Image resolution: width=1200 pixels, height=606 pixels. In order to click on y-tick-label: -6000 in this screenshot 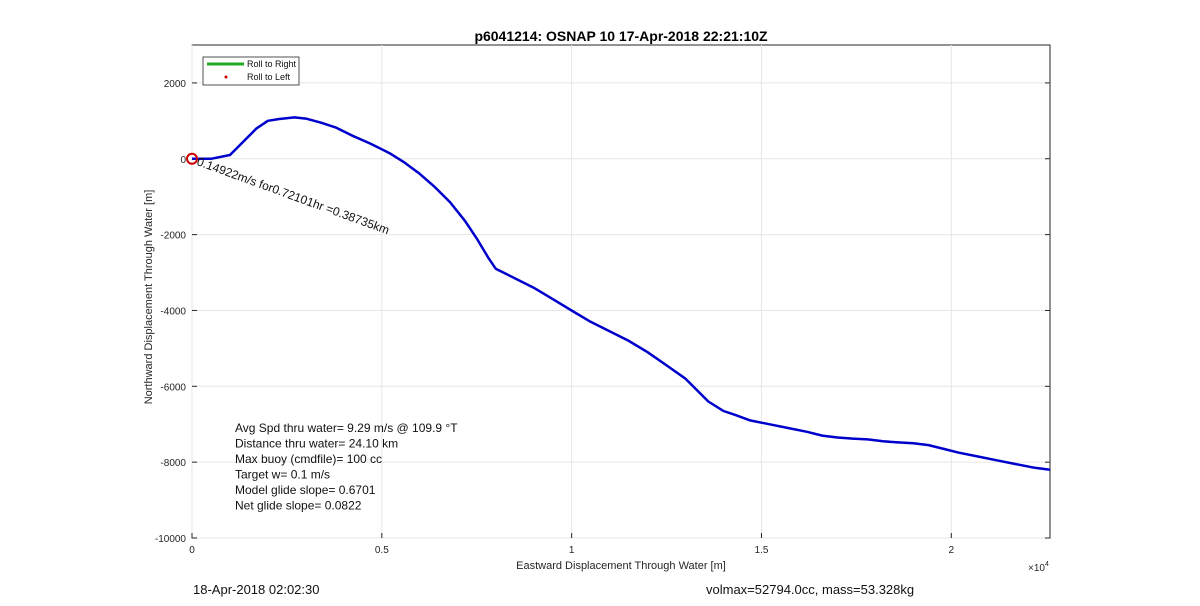, I will do `click(173, 387)`.